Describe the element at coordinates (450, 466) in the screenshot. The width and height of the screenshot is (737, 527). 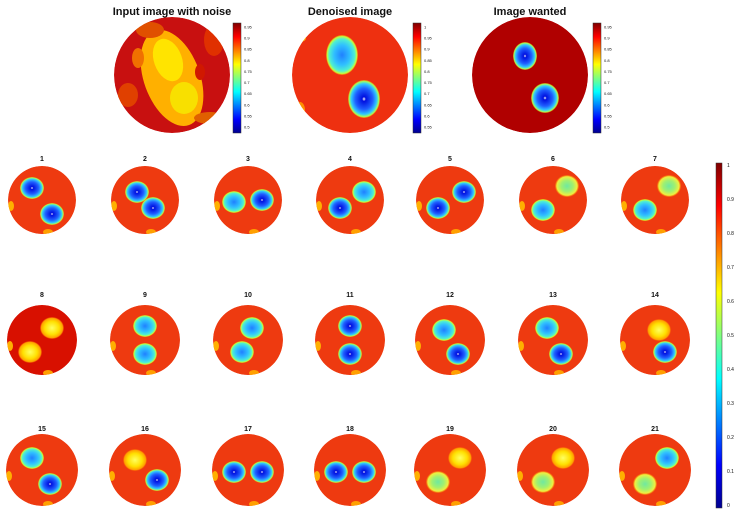
I see `grid-cell: 19` at that location.